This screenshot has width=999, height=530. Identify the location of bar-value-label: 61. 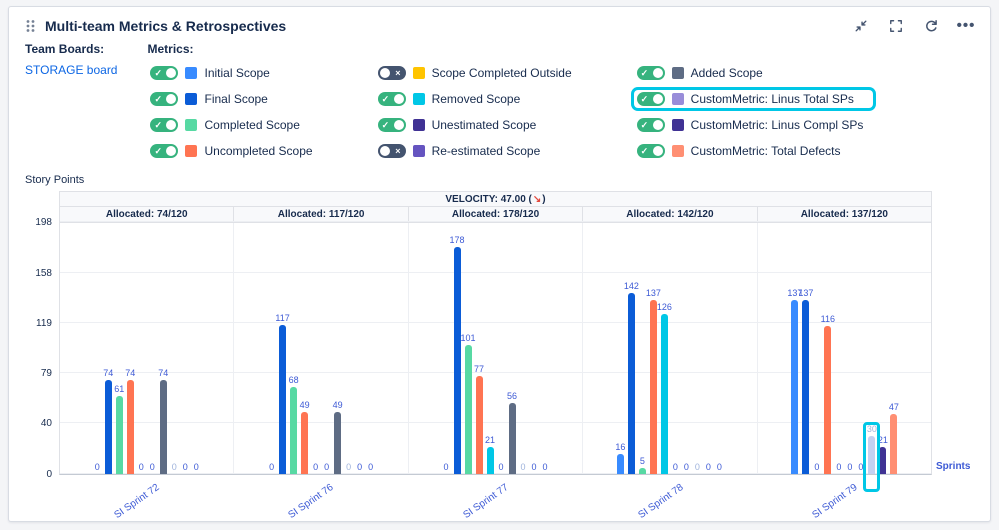
(119, 389).